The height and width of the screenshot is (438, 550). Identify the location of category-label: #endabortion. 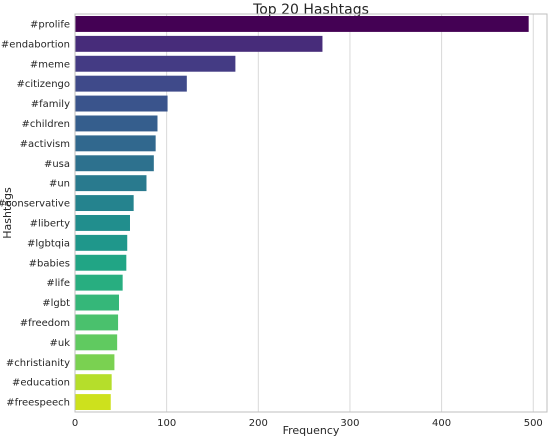
(35, 44).